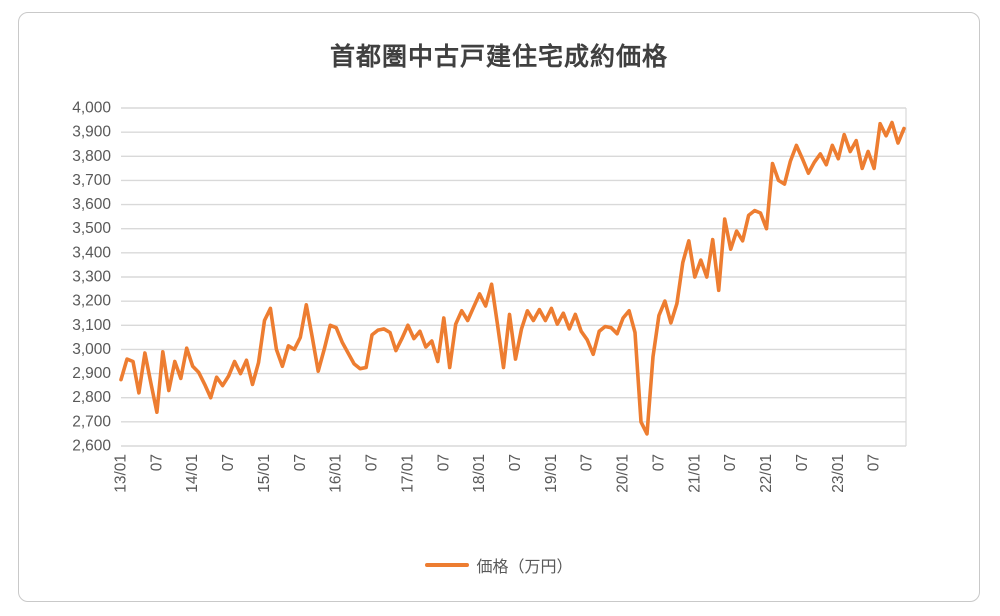  What do you see at coordinates (91, 156) in the screenshot?
I see `y-axis-label: 3,800` at bounding box center [91, 156].